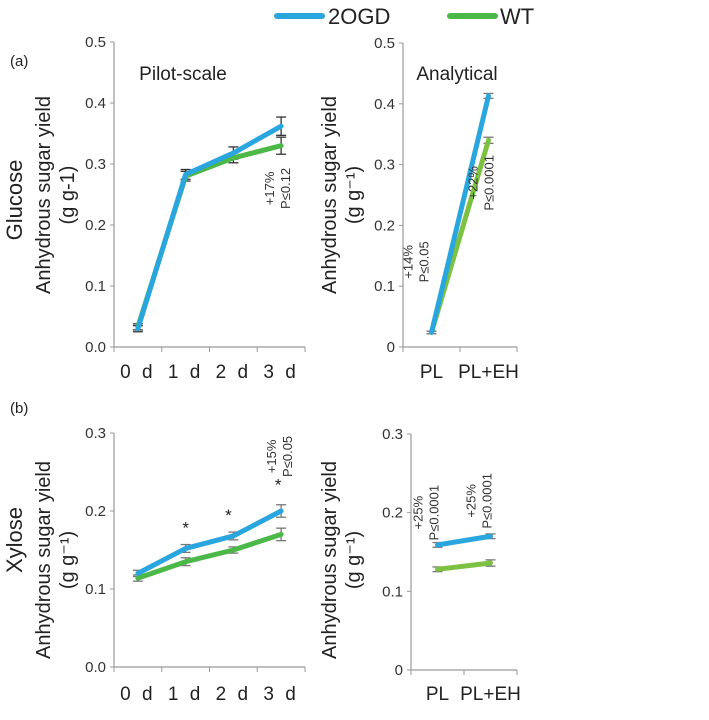 This screenshot has width=709, height=720. What do you see at coordinates (456, 74) in the screenshot?
I see `subplot-title: Analytical` at bounding box center [456, 74].